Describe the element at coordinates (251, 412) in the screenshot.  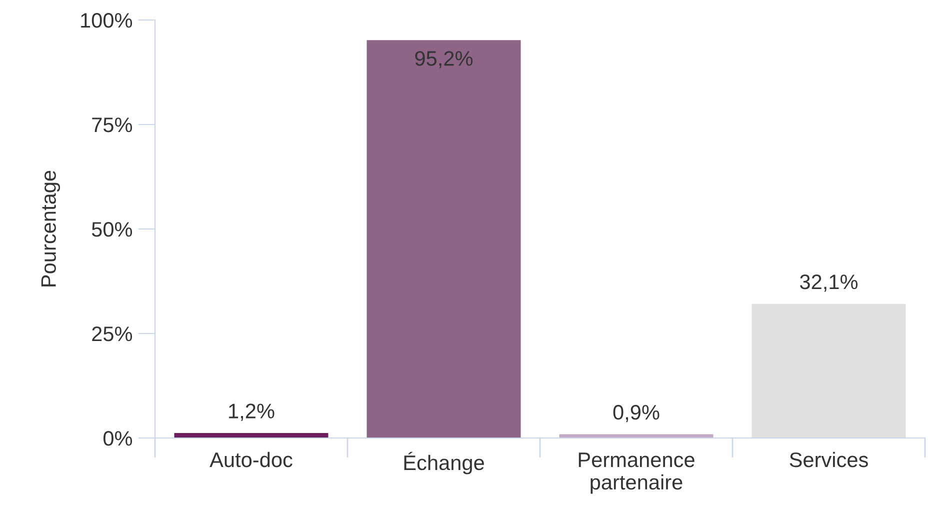
I see `data-label: 1,2%` at that location.